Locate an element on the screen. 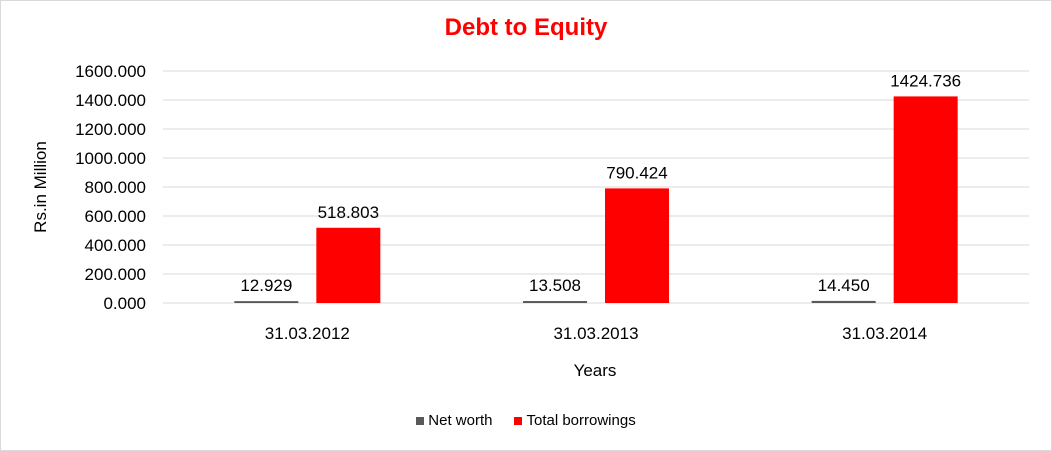  legend-label: Total borrowings is located at coordinates (581, 420).